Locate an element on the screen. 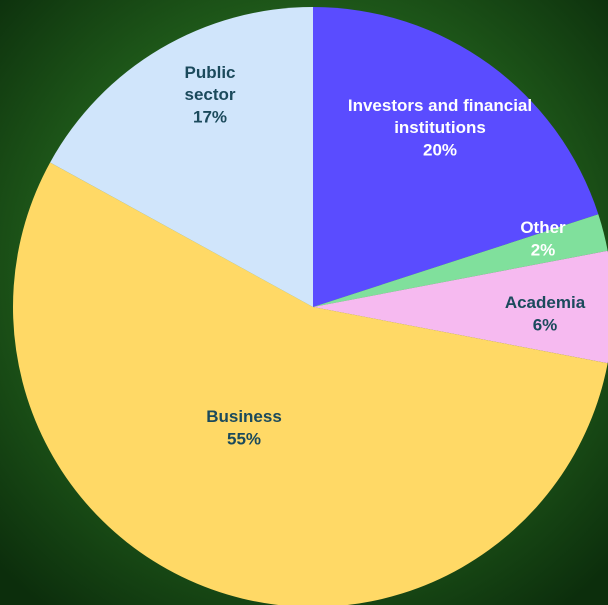  slice-label: Other is located at coordinates (543, 227).